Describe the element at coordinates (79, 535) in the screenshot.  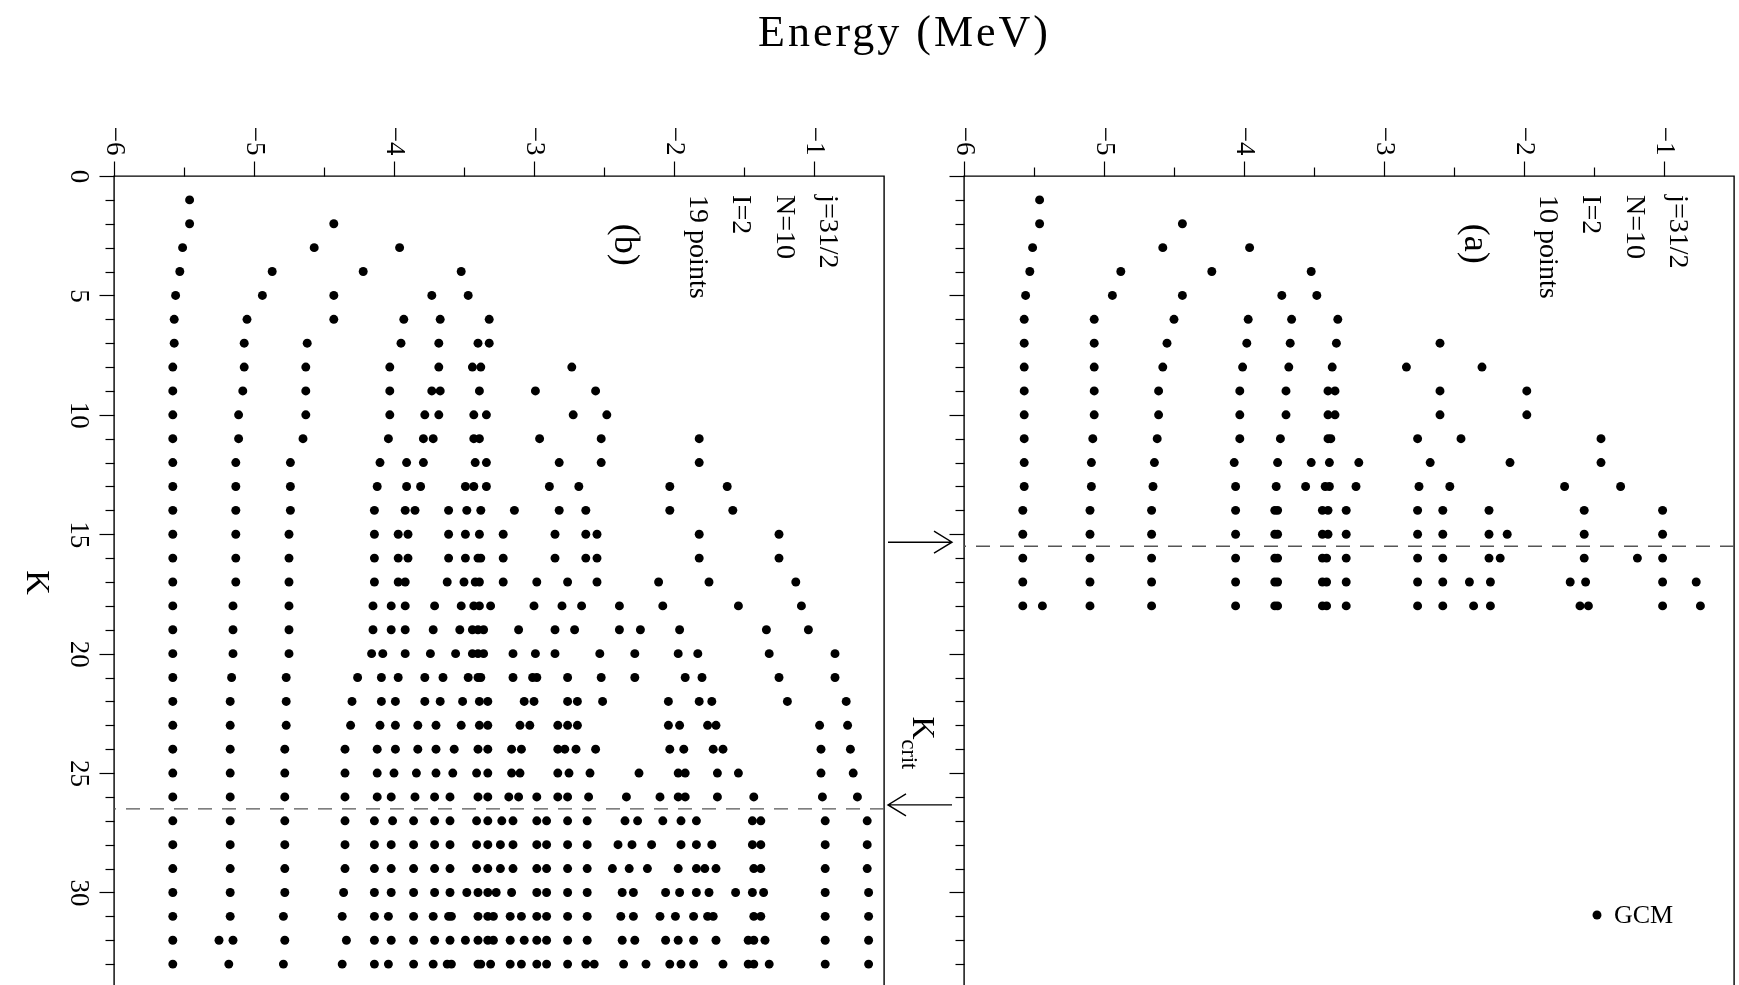
I see `y-tick-label: 15` at that location.